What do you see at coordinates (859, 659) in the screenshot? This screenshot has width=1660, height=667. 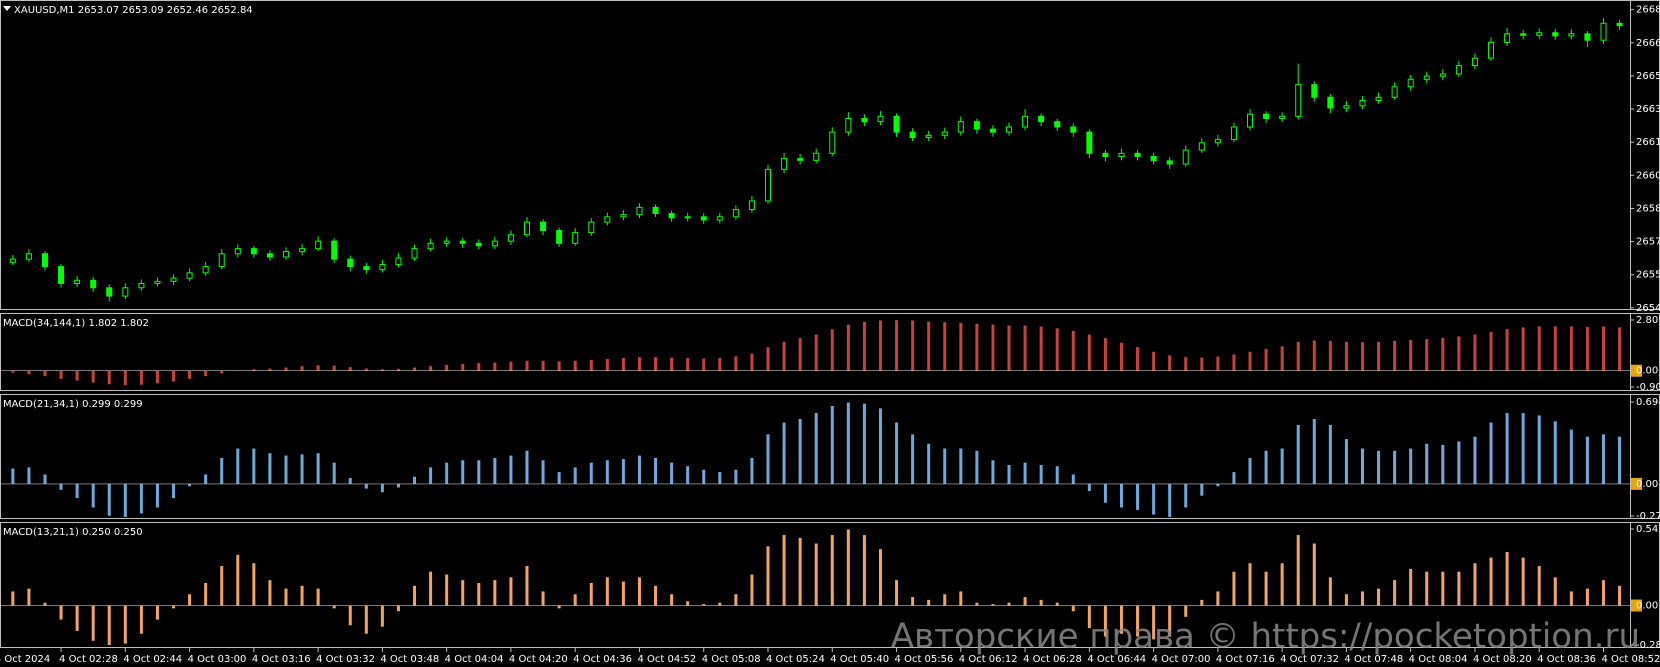 I see `x-tick-label: 4 Oct 05:40` at bounding box center [859, 659].